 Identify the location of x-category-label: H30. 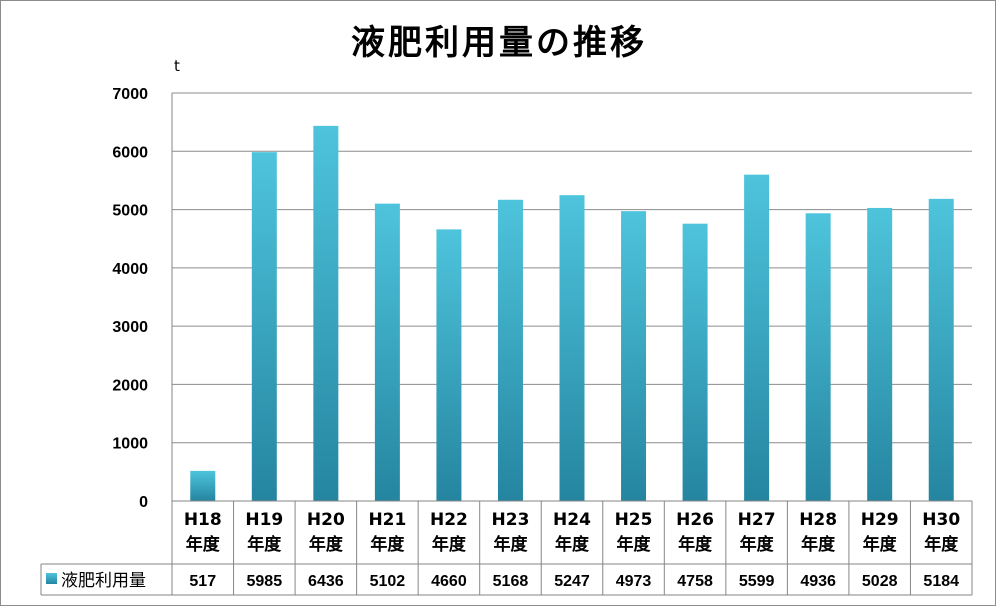
(941, 520).